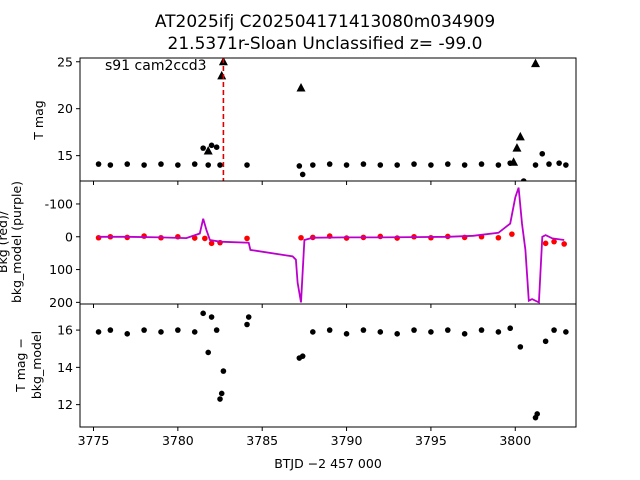 The image size is (640, 480). I want to click on figure-title-line2: 21.5371r-Sloan Unclassified z= -99.0, so click(325, 44).